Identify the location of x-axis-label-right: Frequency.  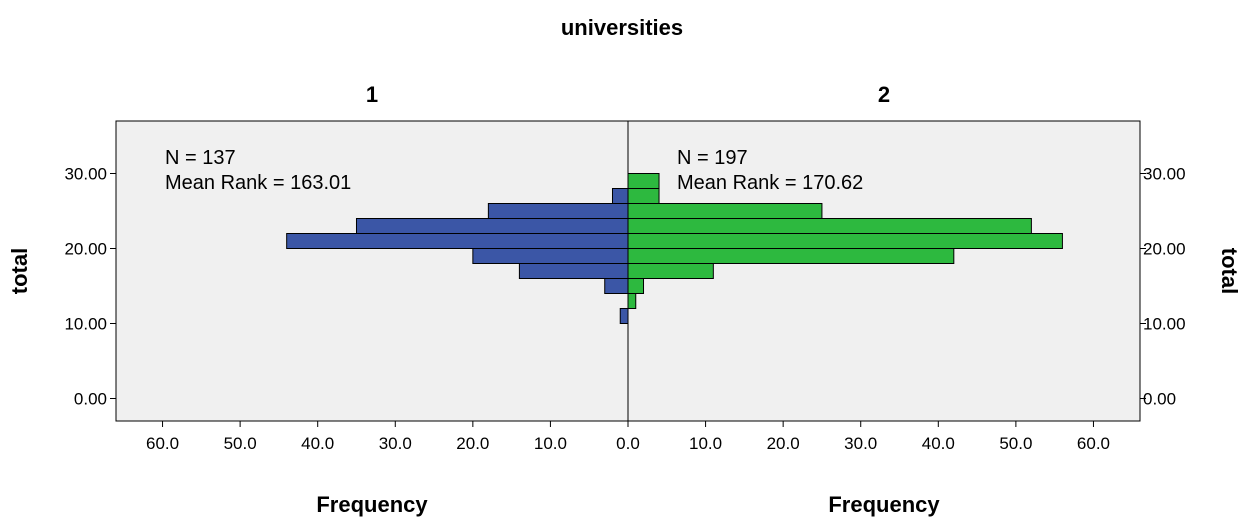
(884, 504).